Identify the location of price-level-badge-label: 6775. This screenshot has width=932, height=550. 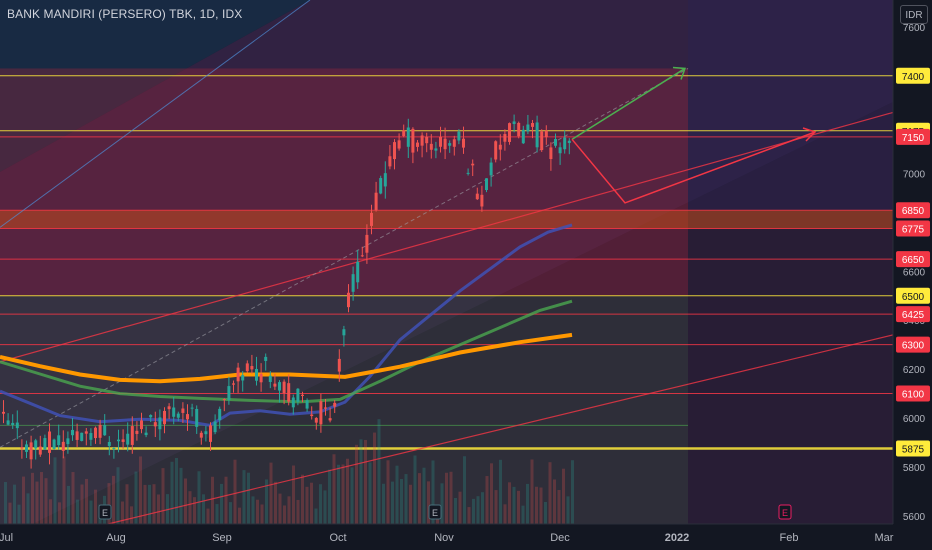
(913, 230).